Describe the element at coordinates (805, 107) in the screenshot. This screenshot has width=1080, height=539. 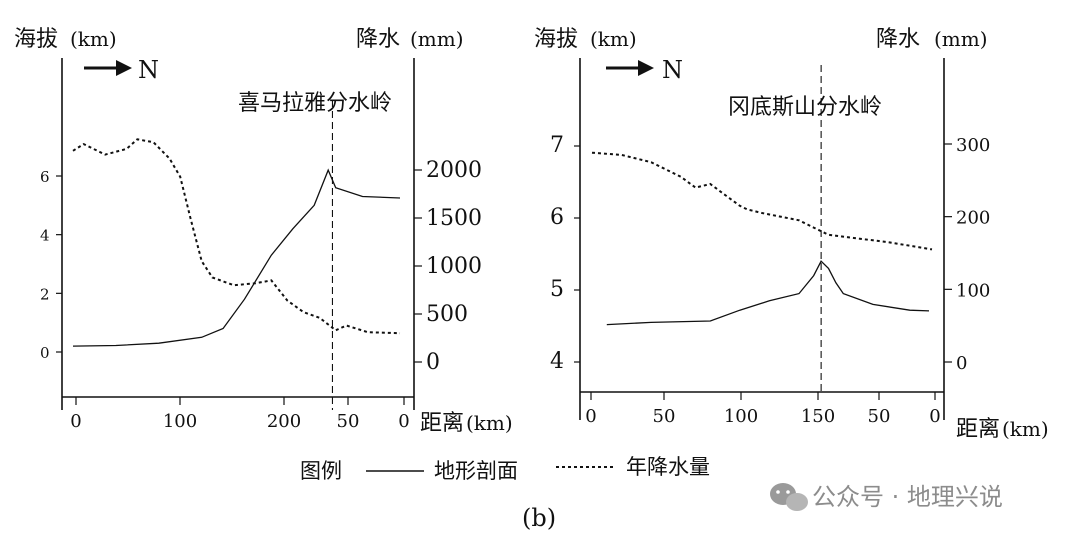
I see `right-panel-title: 冈底斯山分水岭` at that location.